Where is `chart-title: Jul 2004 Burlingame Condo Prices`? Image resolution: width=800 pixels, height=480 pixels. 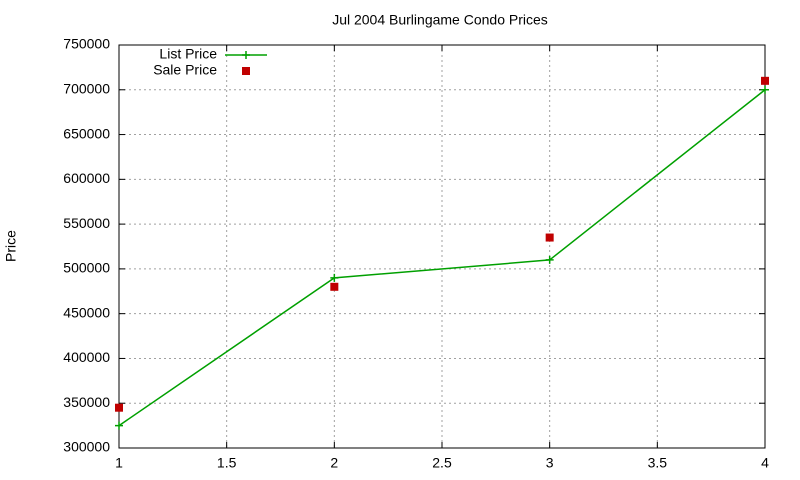 chart-title: Jul 2004 Burlingame Condo Prices is located at coordinates (440, 20).